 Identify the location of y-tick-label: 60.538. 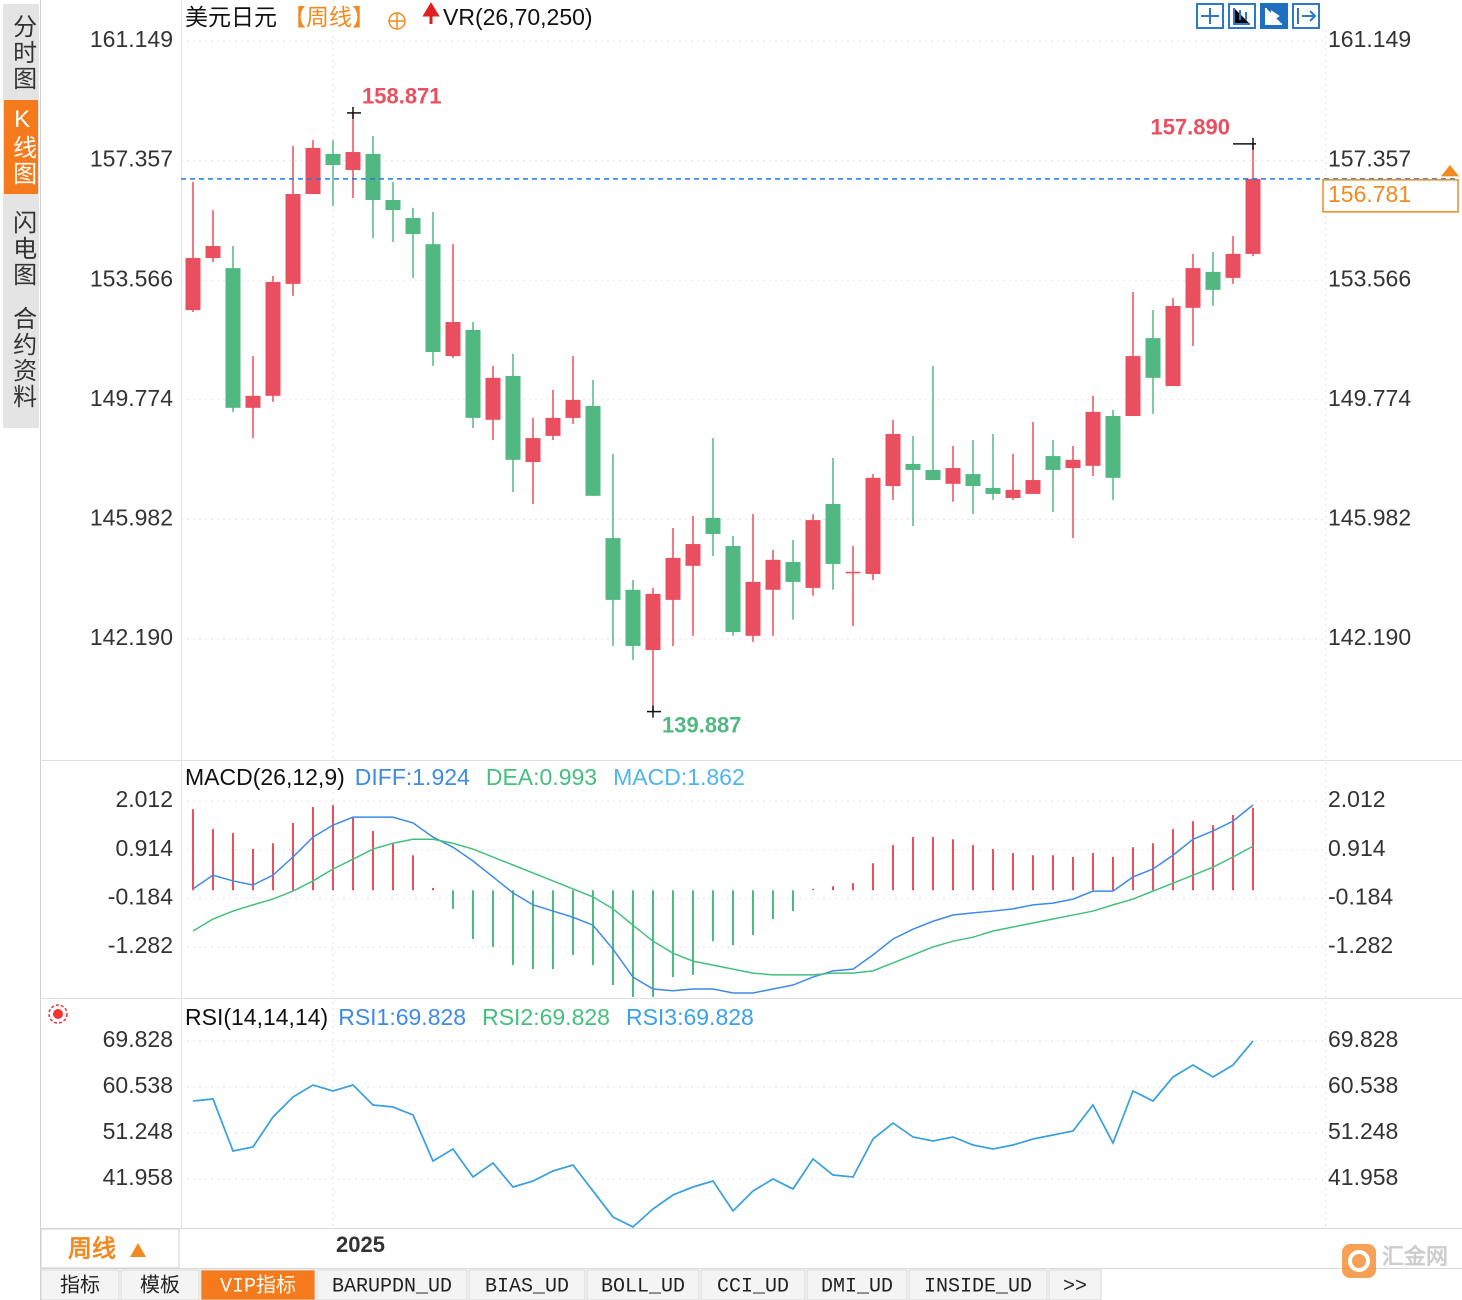
(138, 1085).